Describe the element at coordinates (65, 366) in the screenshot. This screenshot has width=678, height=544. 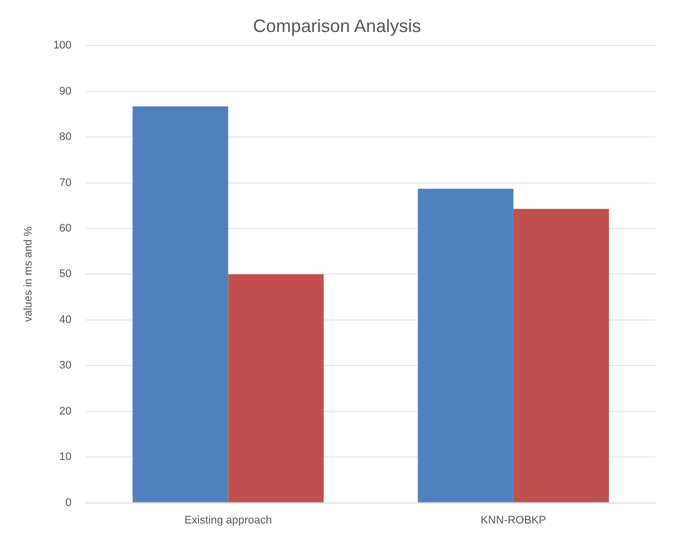
I see `y-tick-label: 30` at that location.